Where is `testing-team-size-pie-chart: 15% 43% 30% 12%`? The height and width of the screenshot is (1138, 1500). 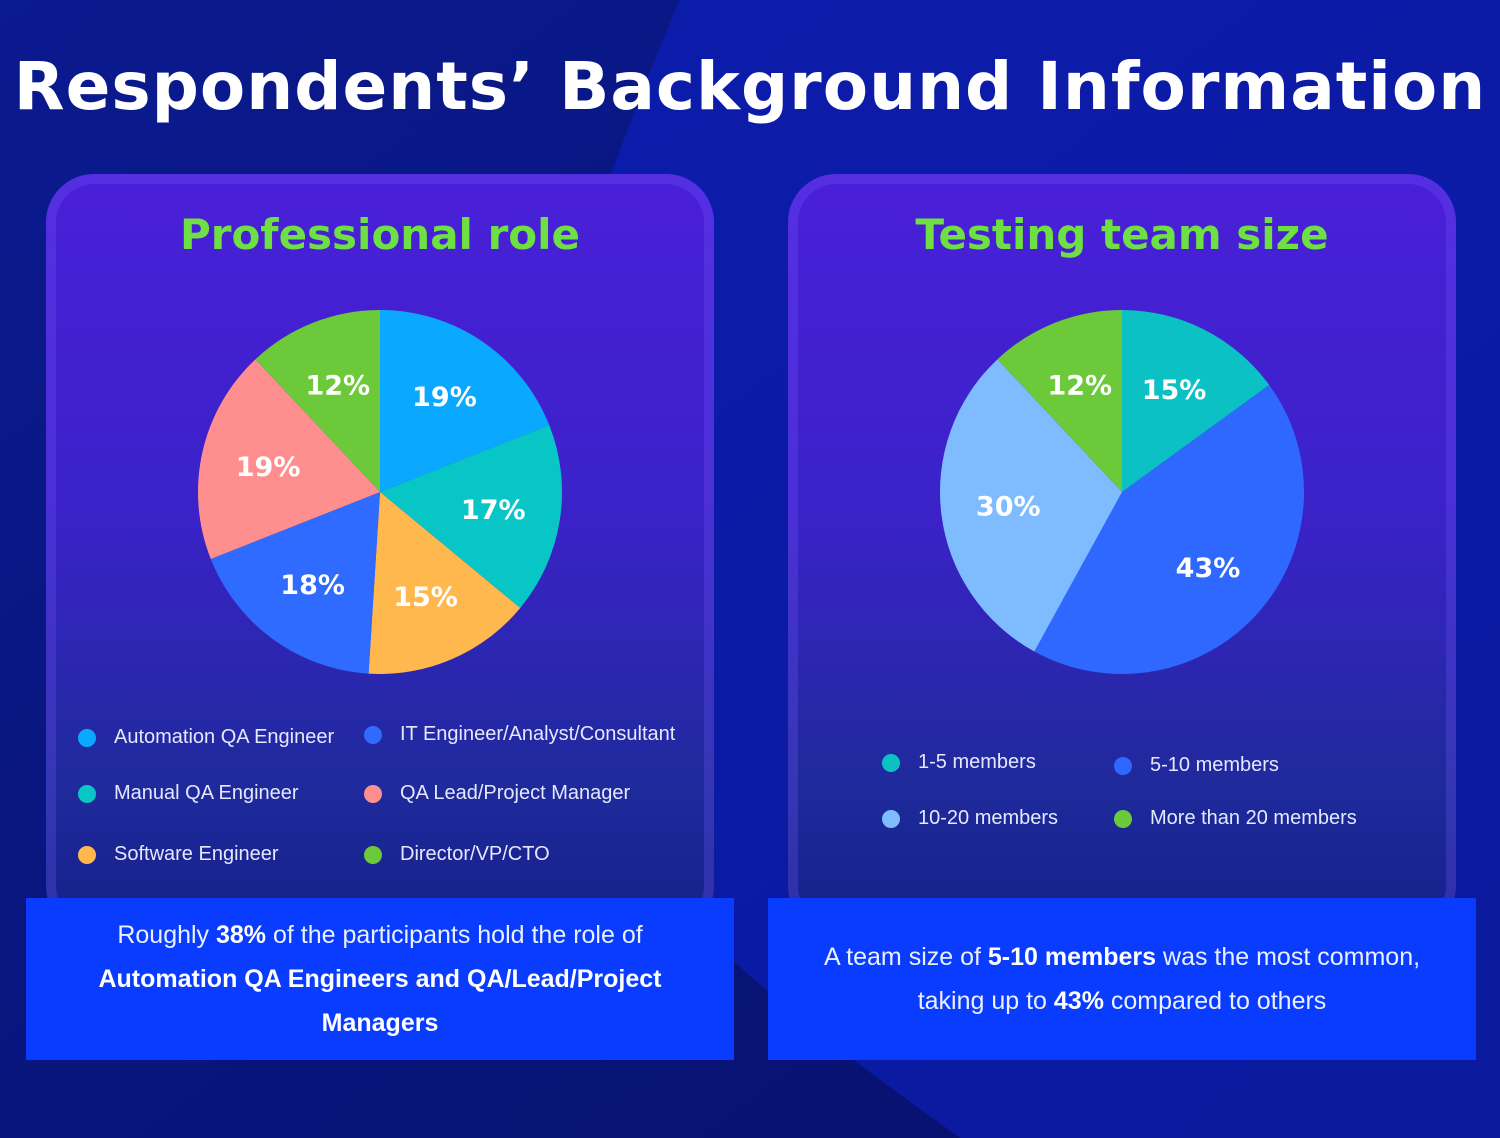
testing-team-size-pie-chart: 15% 43% 30% 12% is located at coordinates (1122, 492).